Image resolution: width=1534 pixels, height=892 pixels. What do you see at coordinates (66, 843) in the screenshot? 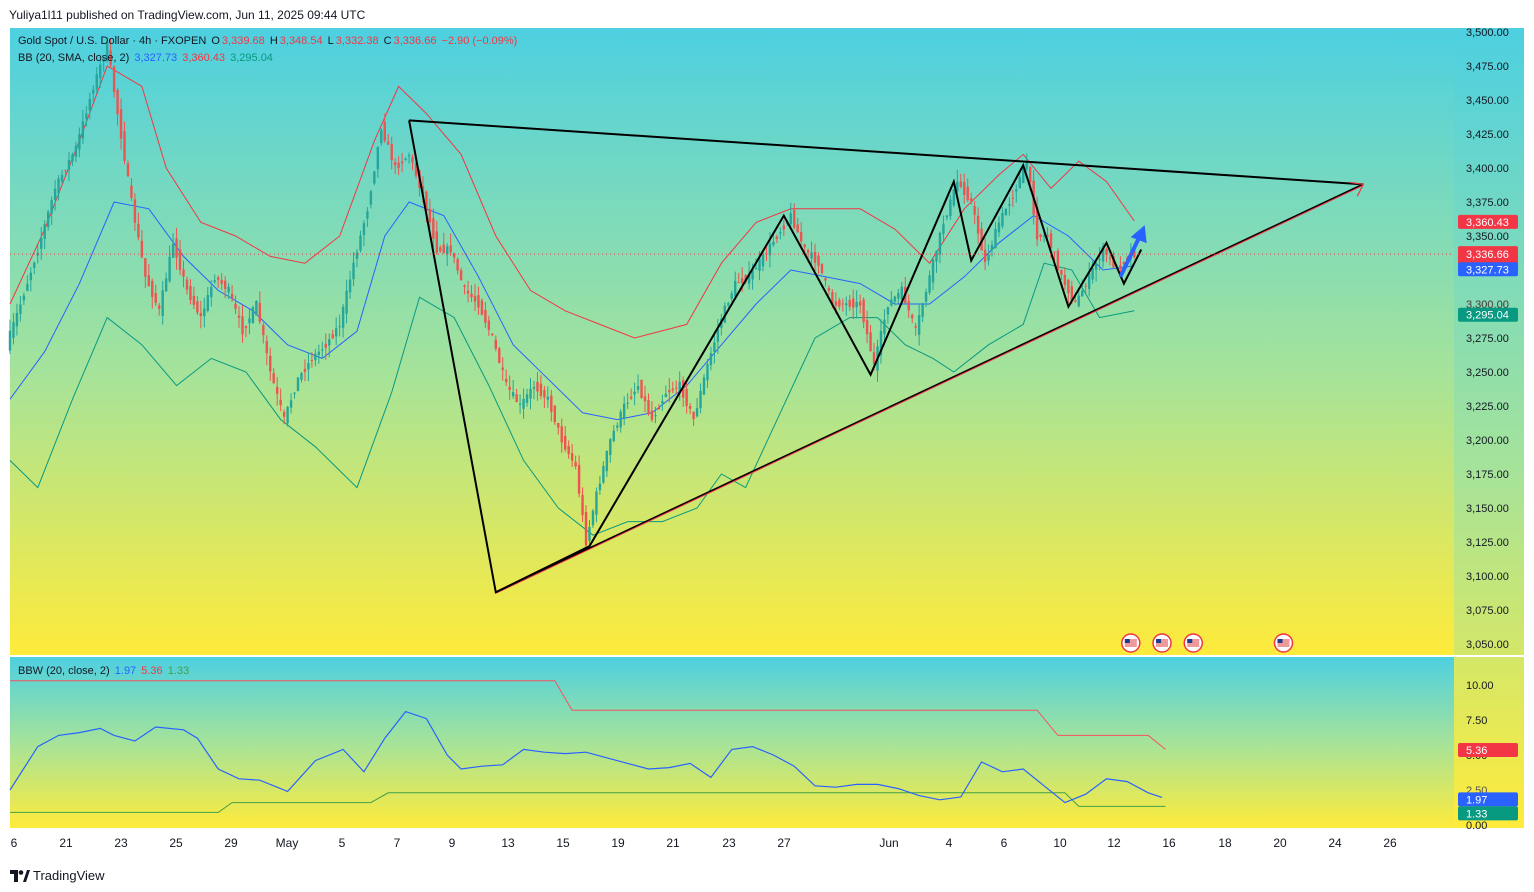
I see `time-tick-label: 21` at bounding box center [66, 843].